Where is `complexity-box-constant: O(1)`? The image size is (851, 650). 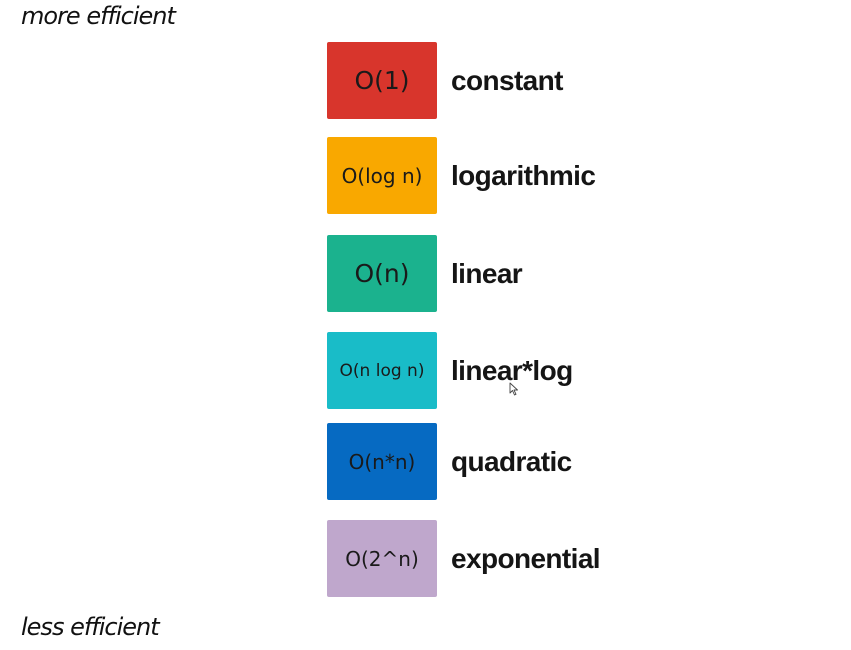
complexity-box-constant: O(1) is located at coordinates (382, 80).